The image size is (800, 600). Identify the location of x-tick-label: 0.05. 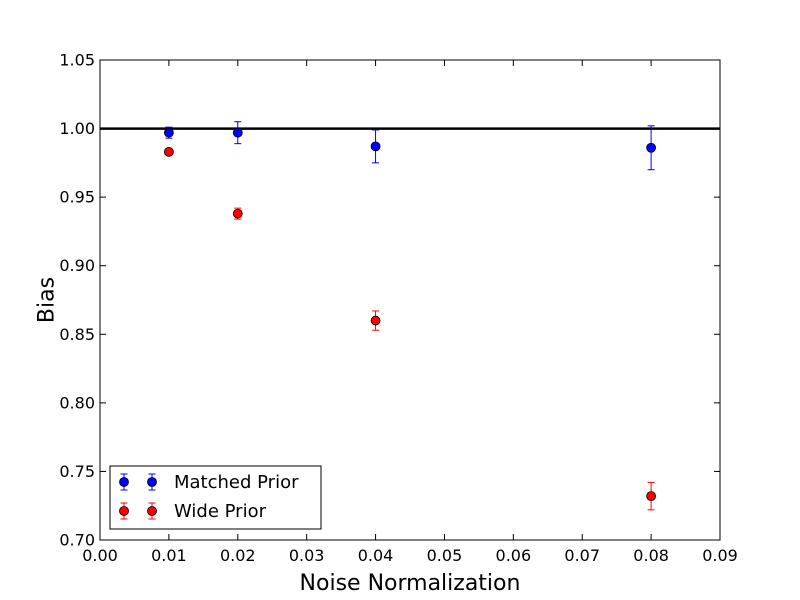
(445, 555).